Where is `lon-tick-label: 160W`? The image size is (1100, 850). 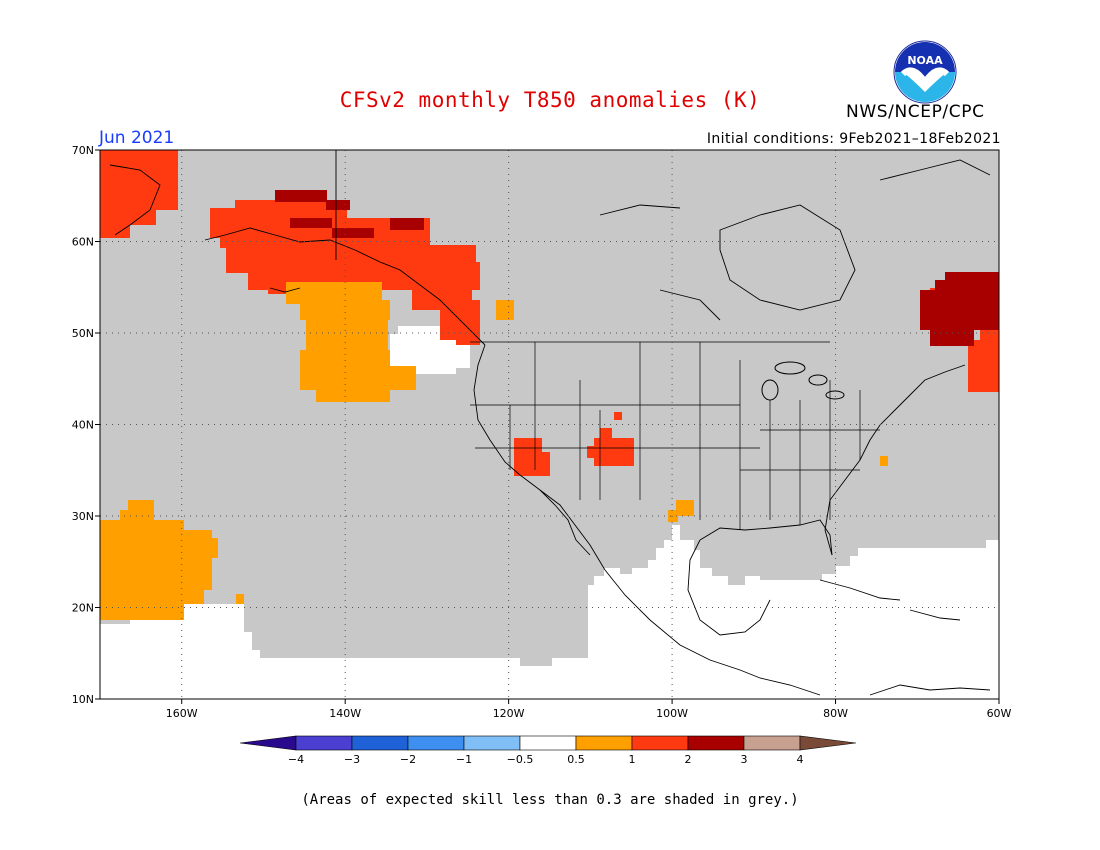
lon-tick-label: 160W is located at coordinates (182, 713).